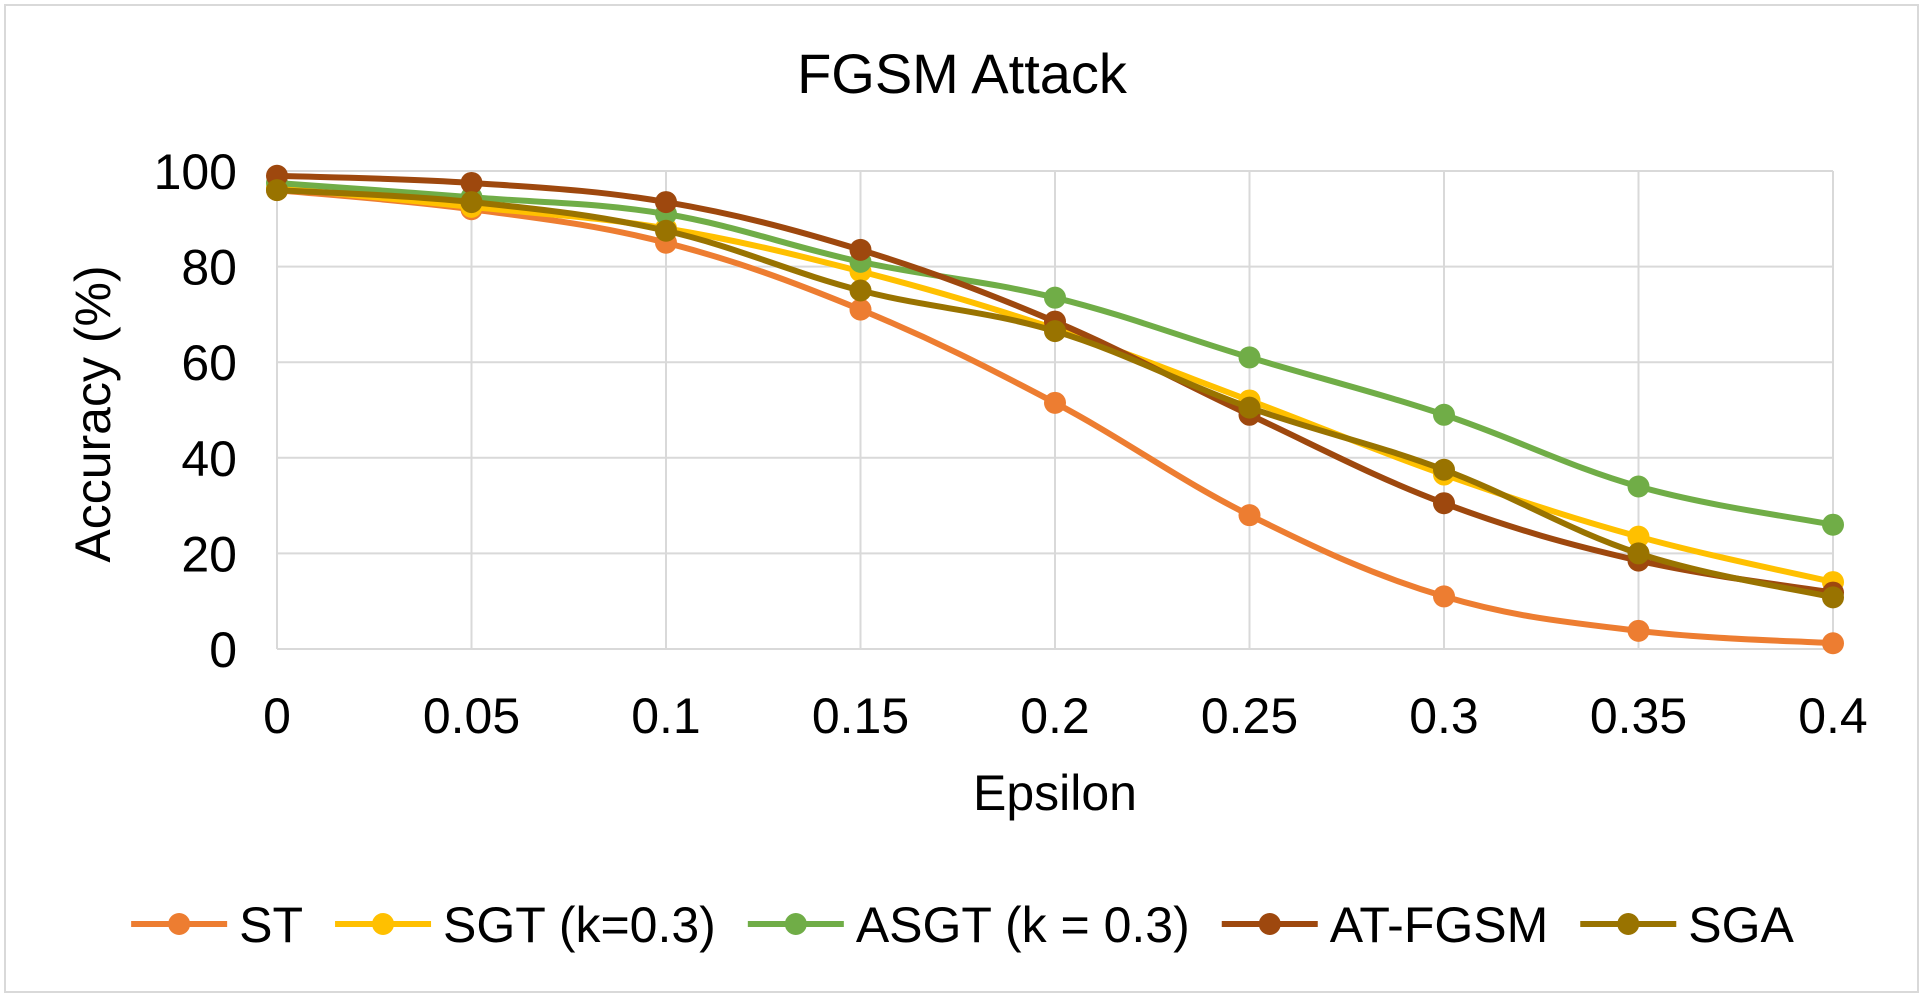 The image size is (1925, 999). Describe the element at coordinates (209, 268) in the screenshot. I see `y-tick-label-80: 80` at that location.